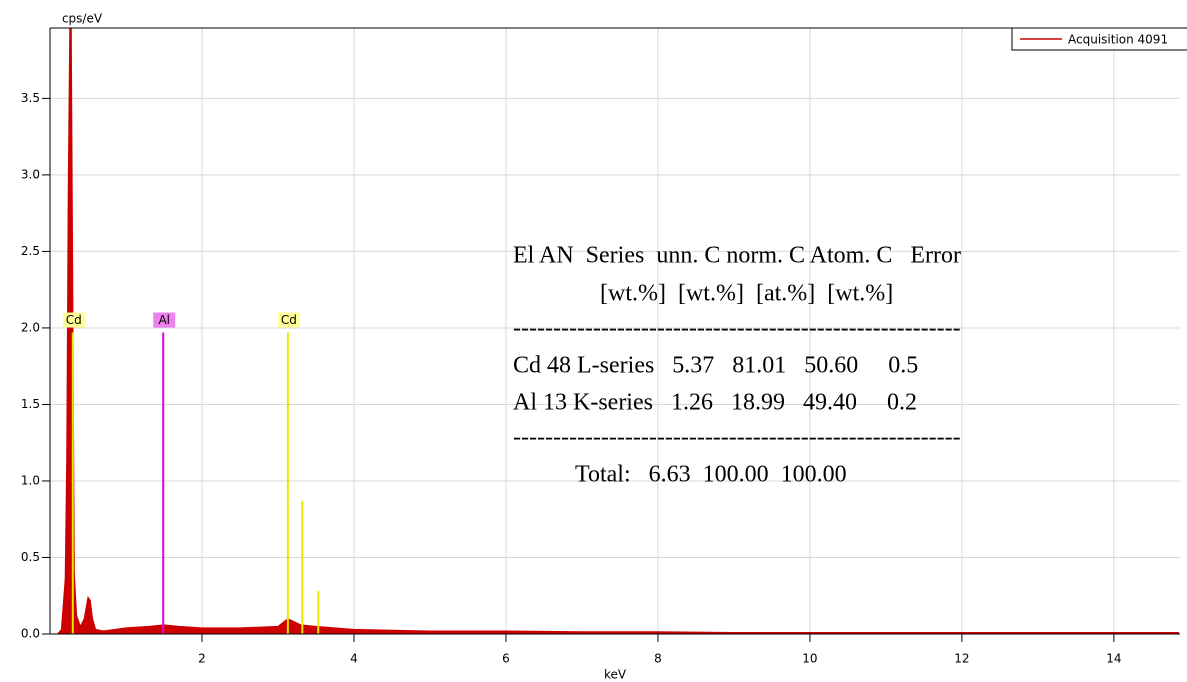  Describe the element at coordinates (809, 659) in the screenshot. I see `x-tick-label: 10` at that location.